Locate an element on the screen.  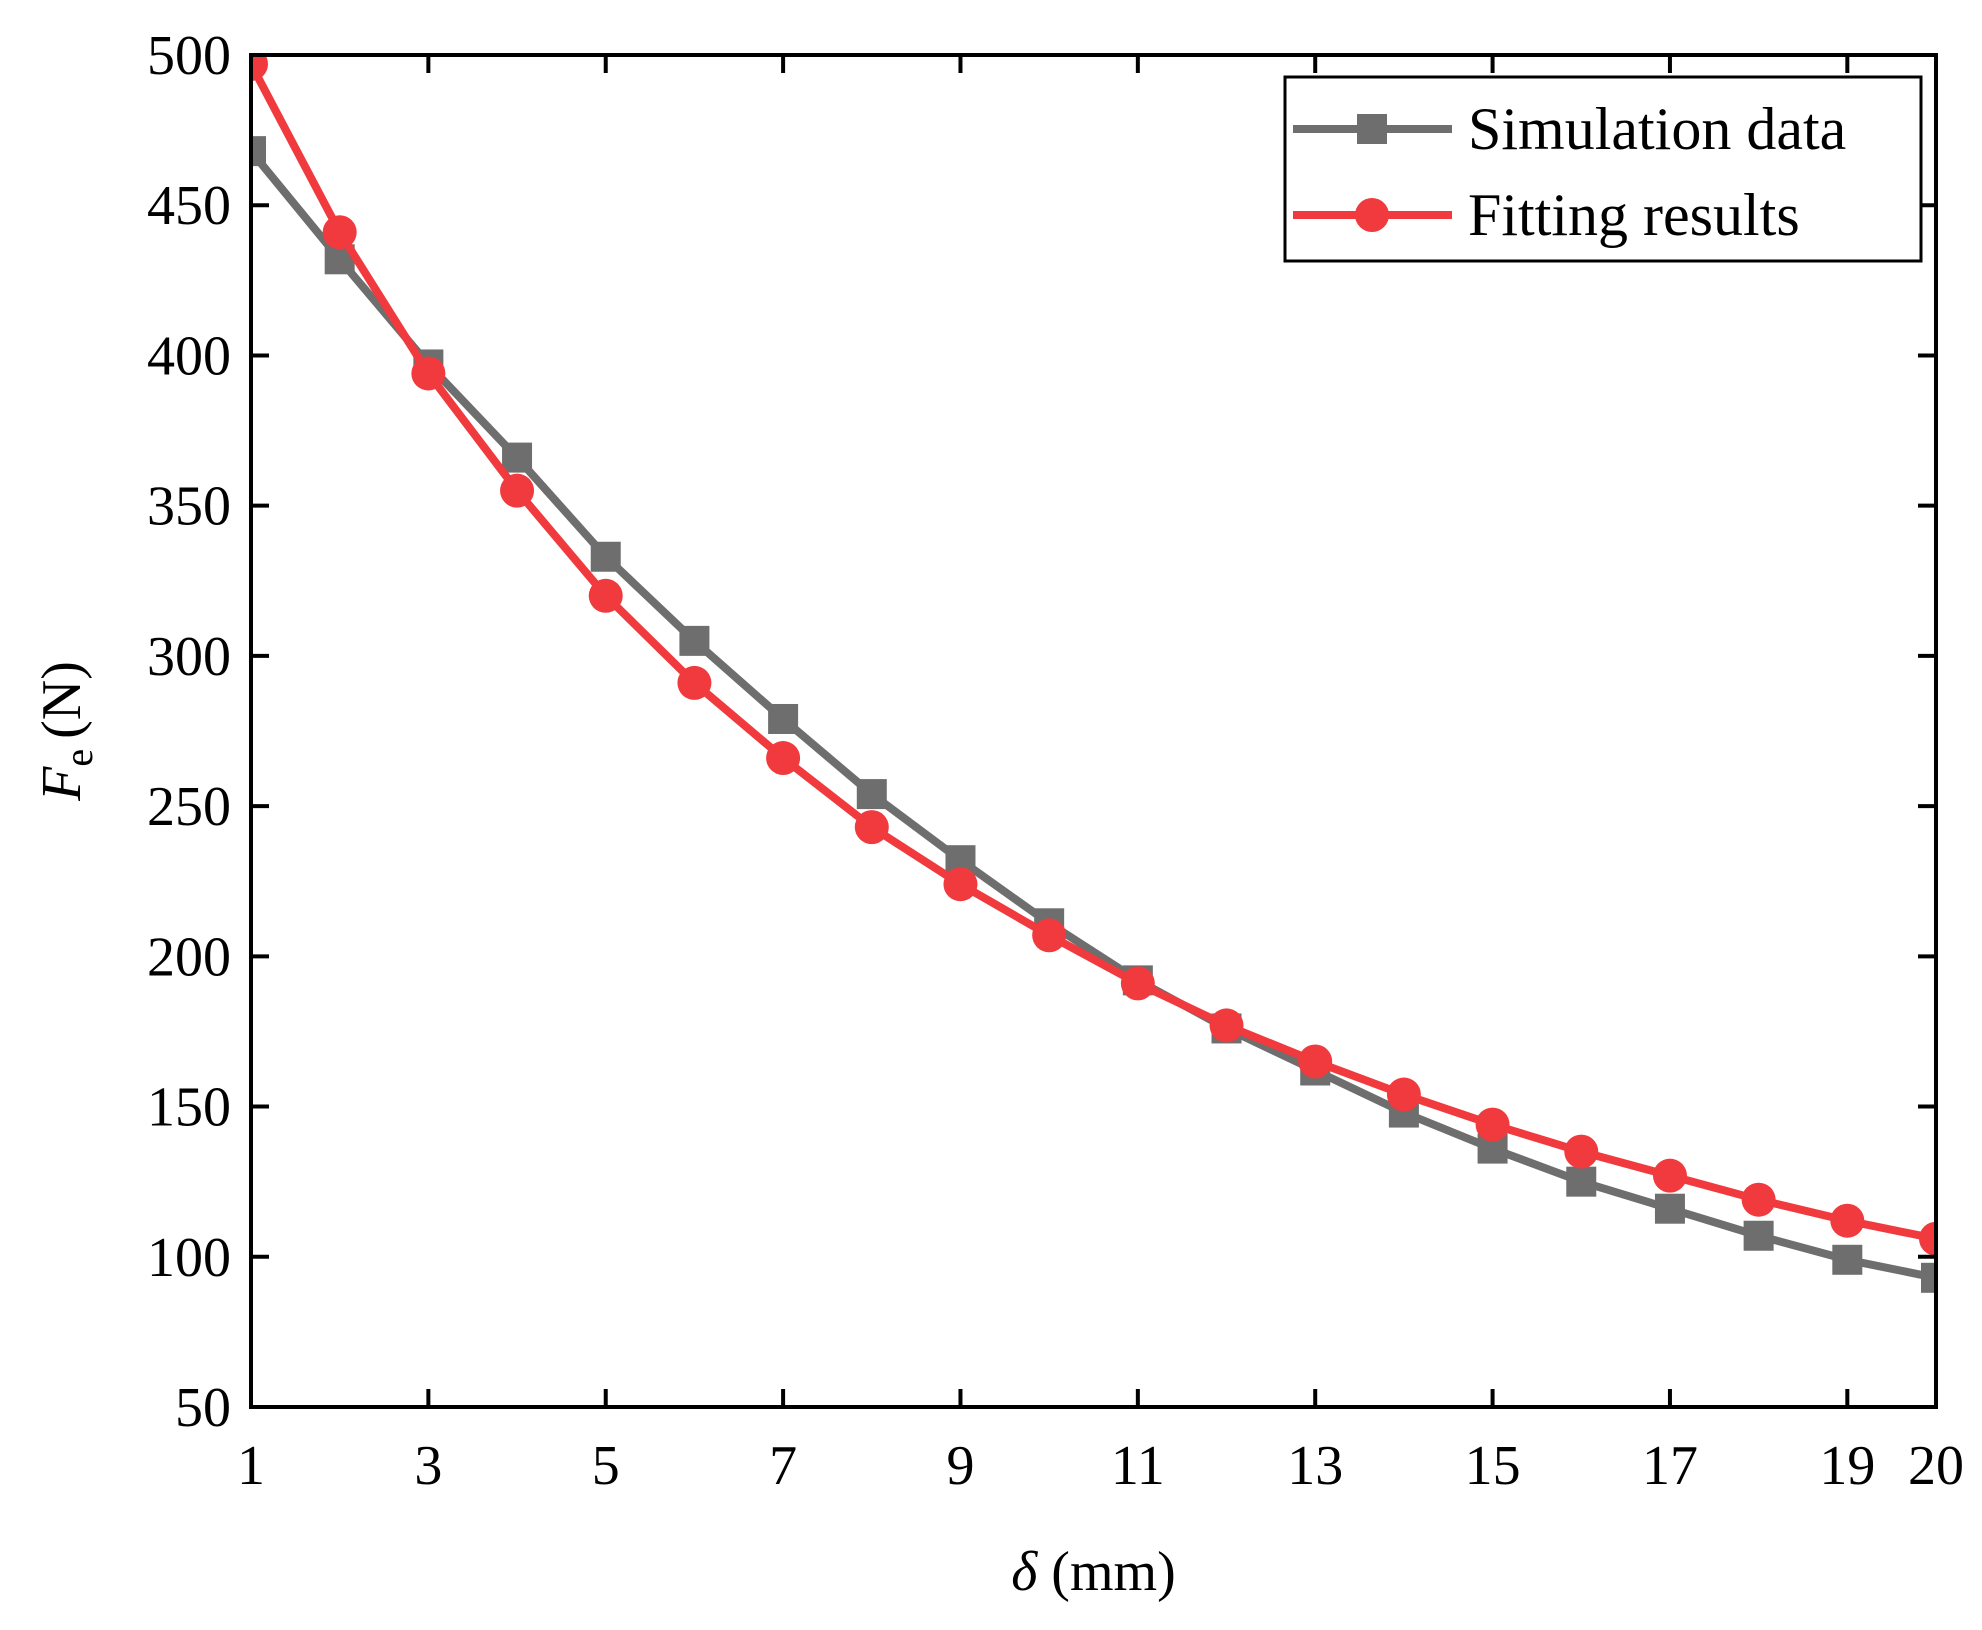
legend-simulation-data-label: Simulation data is located at coordinates (1657, 129).